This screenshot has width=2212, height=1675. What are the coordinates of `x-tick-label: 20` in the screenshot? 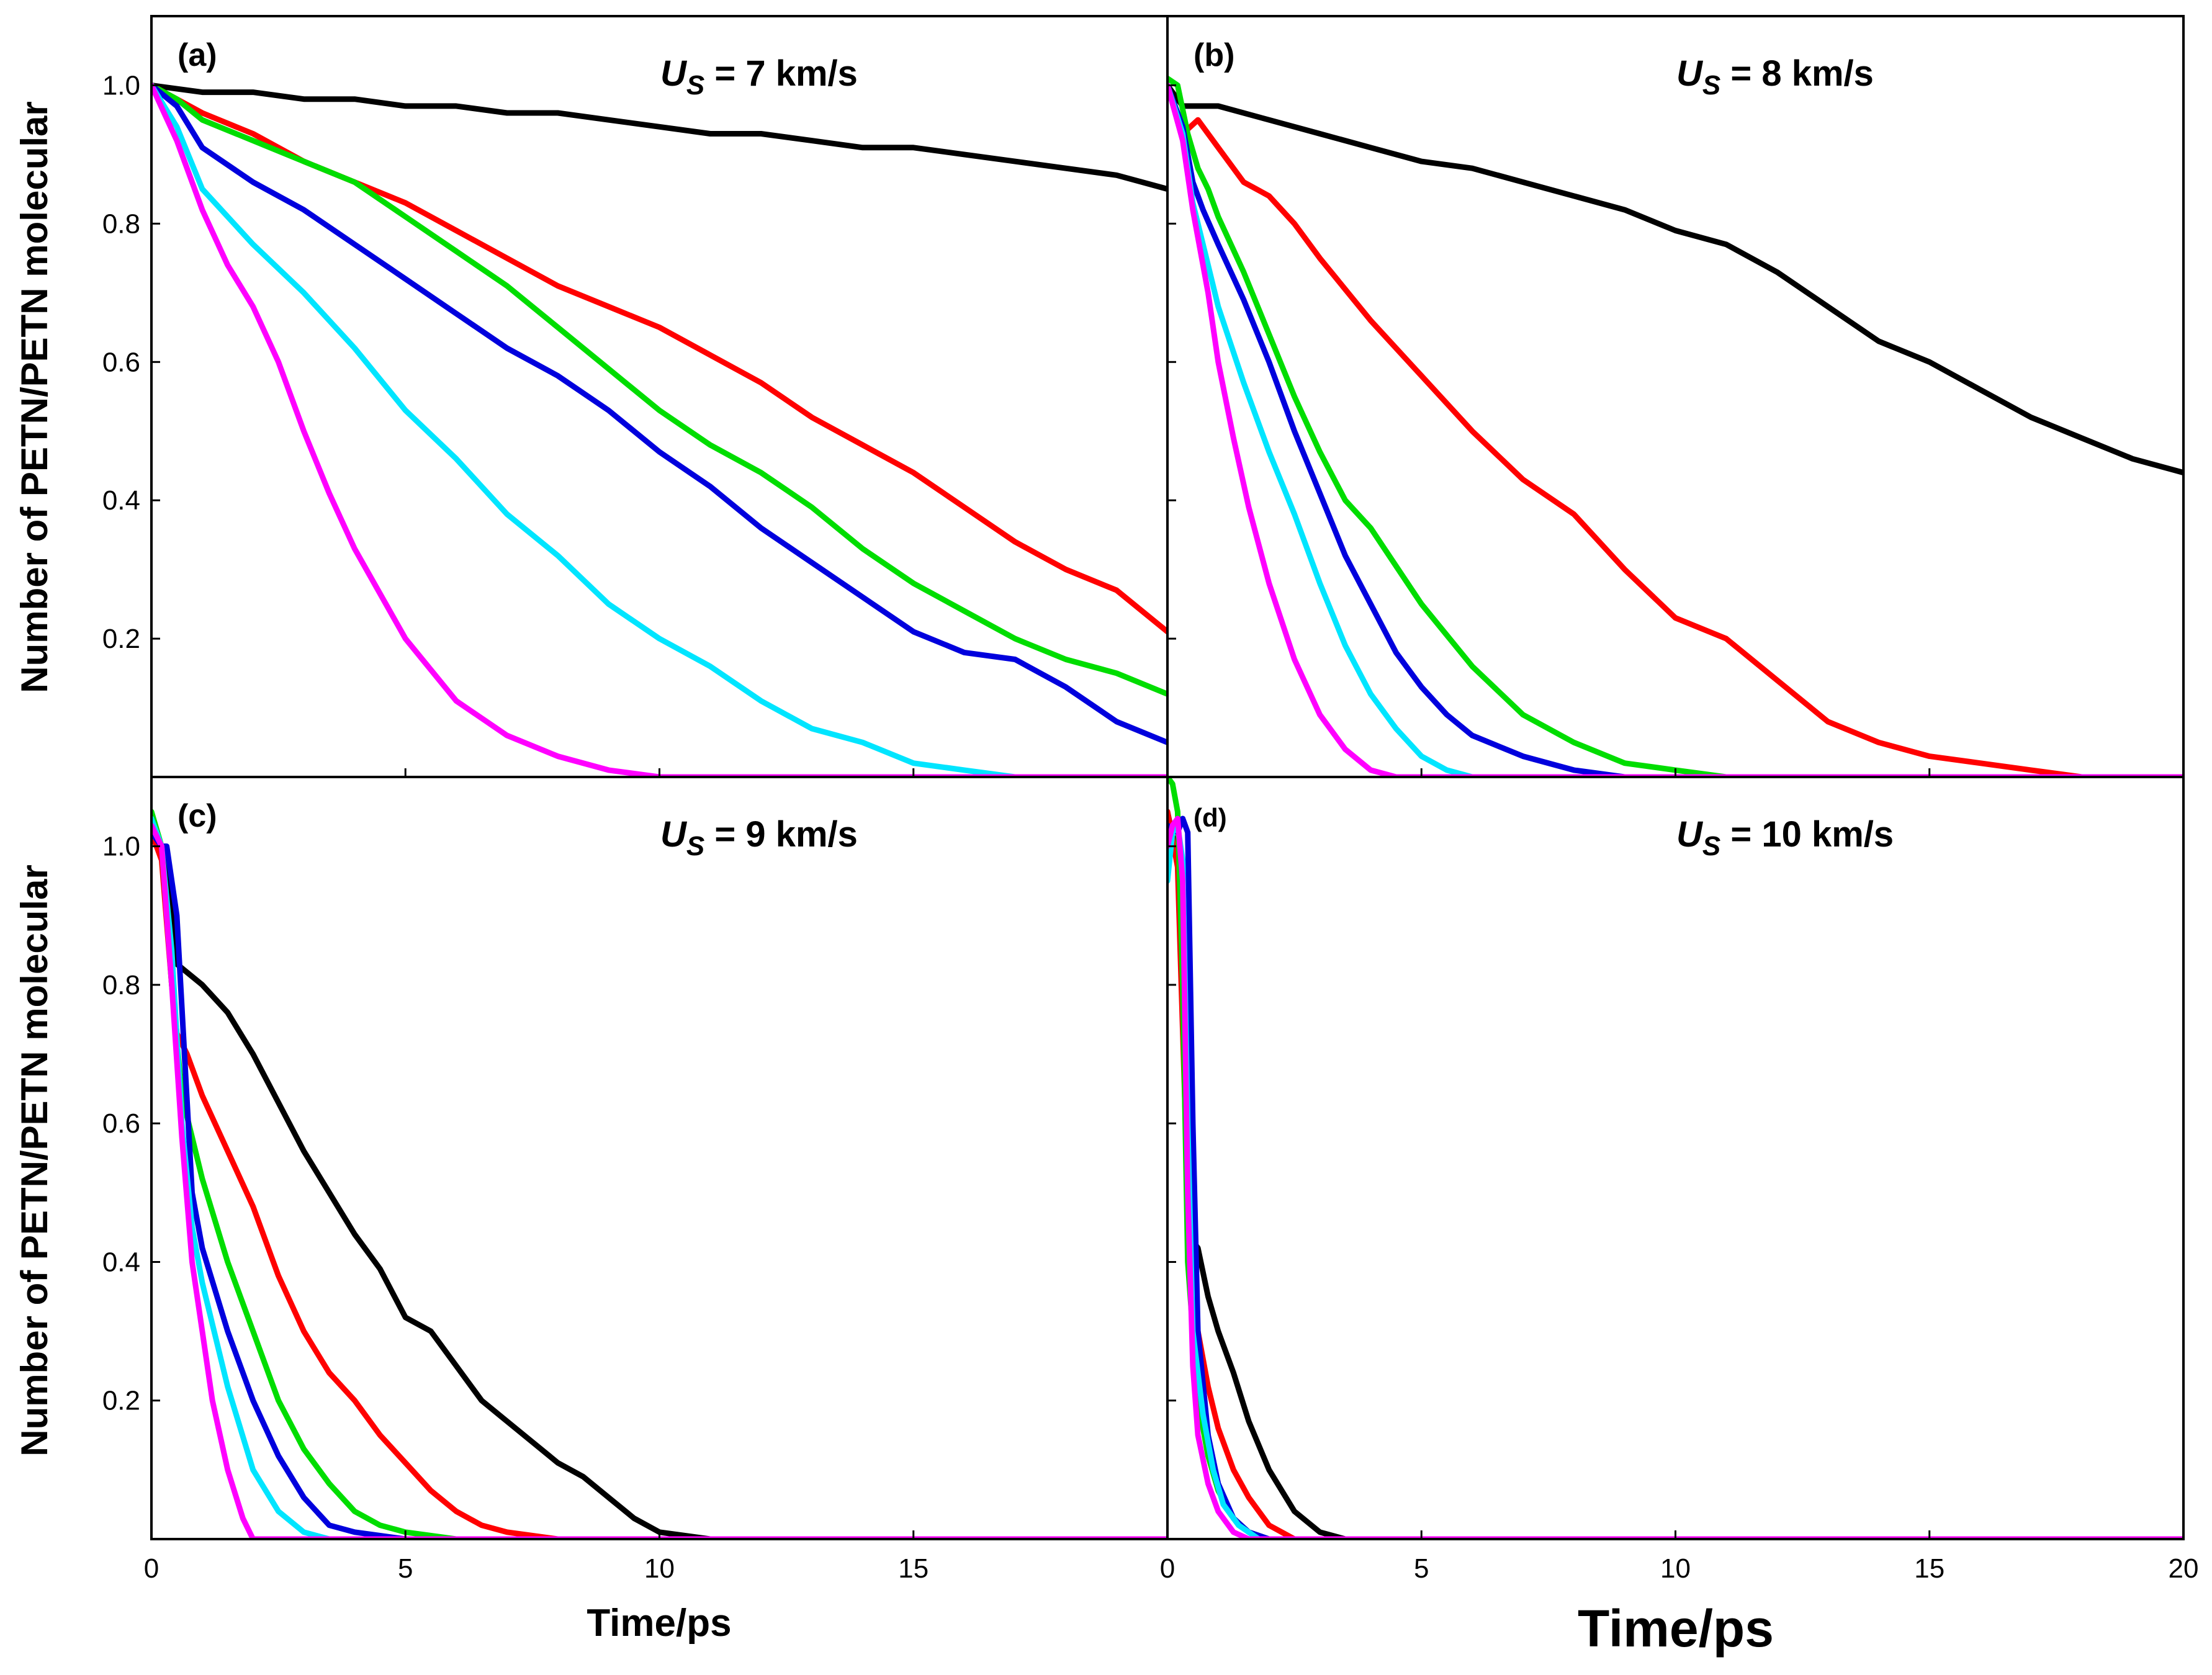 It's located at (2184, 1568).